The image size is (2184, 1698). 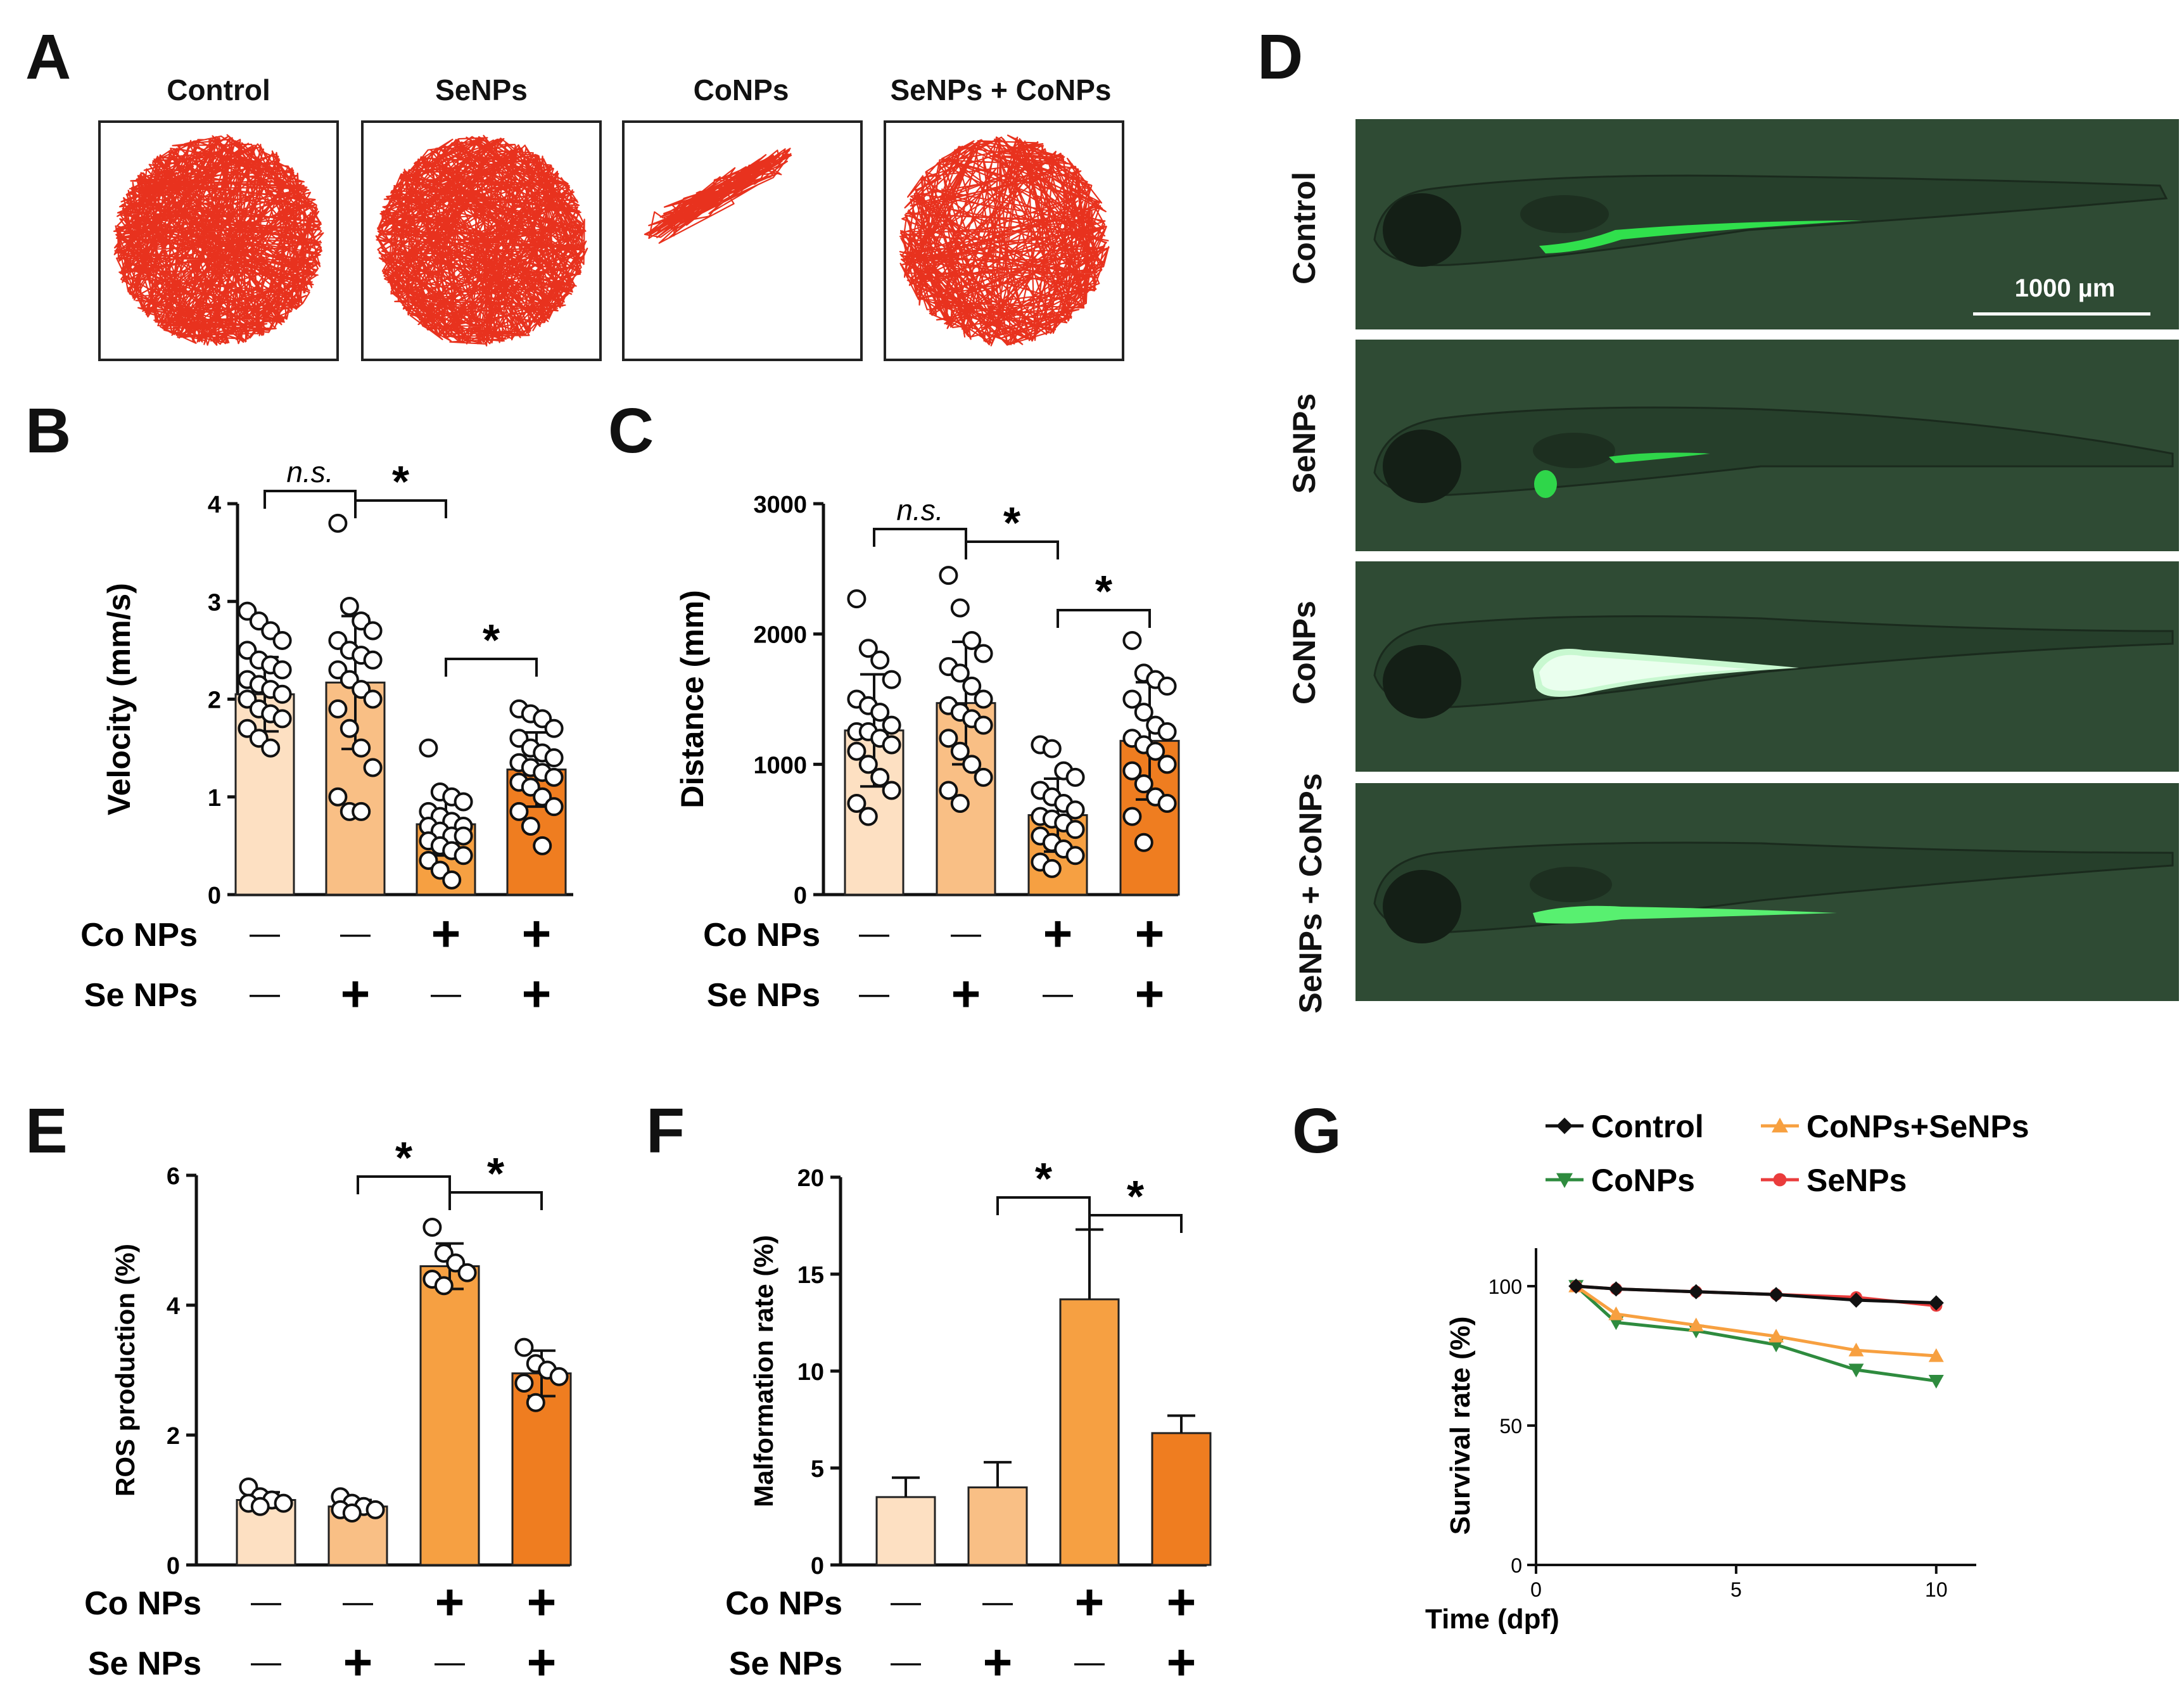 I want to click on micrograph-conps, so click(x=1767, y=666).